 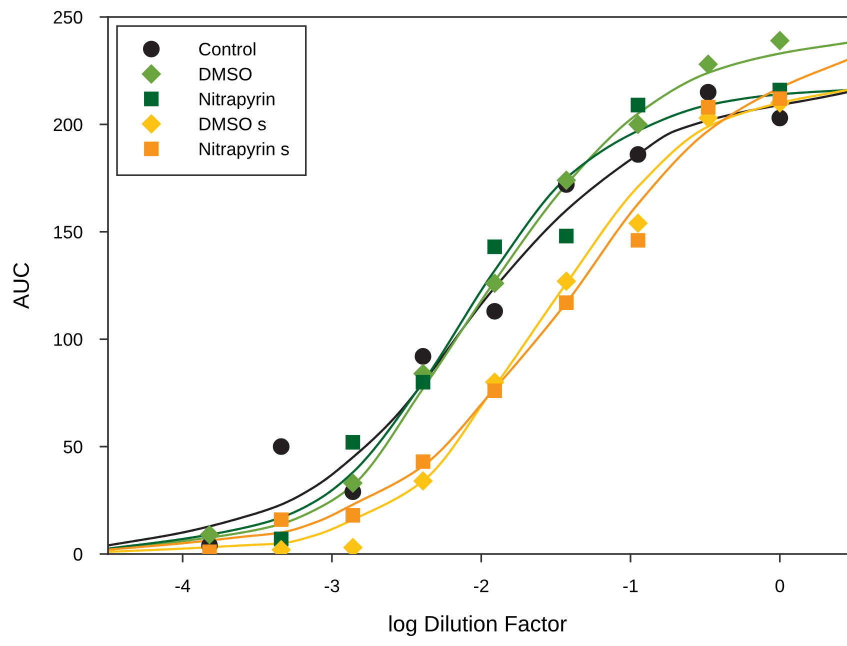 I want to click on y-tick-label: 50, so click(x=73, y=447).